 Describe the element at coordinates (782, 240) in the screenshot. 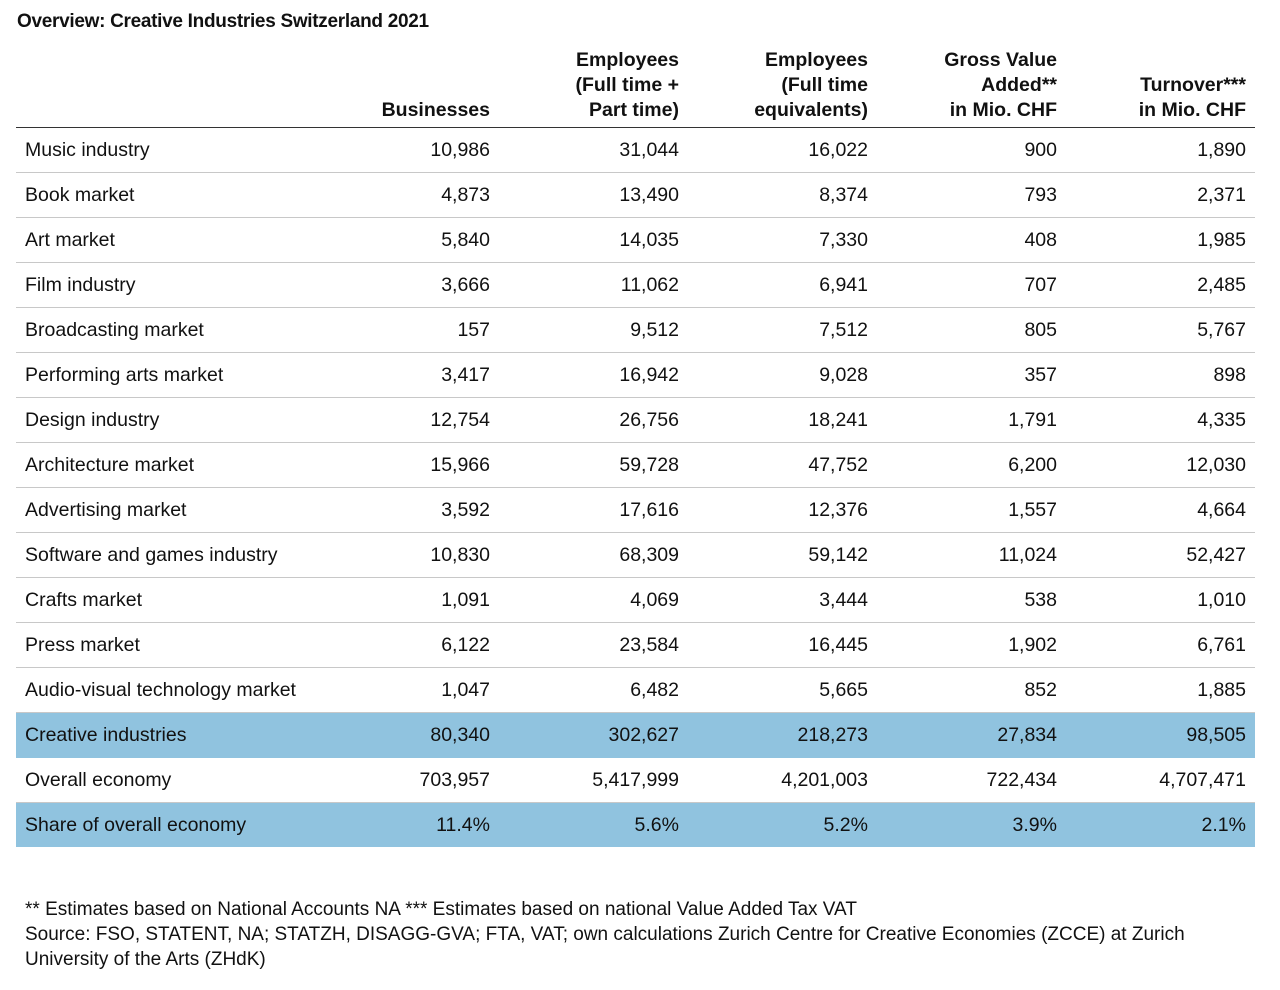

I see `value-cell: 7,330` at that location.